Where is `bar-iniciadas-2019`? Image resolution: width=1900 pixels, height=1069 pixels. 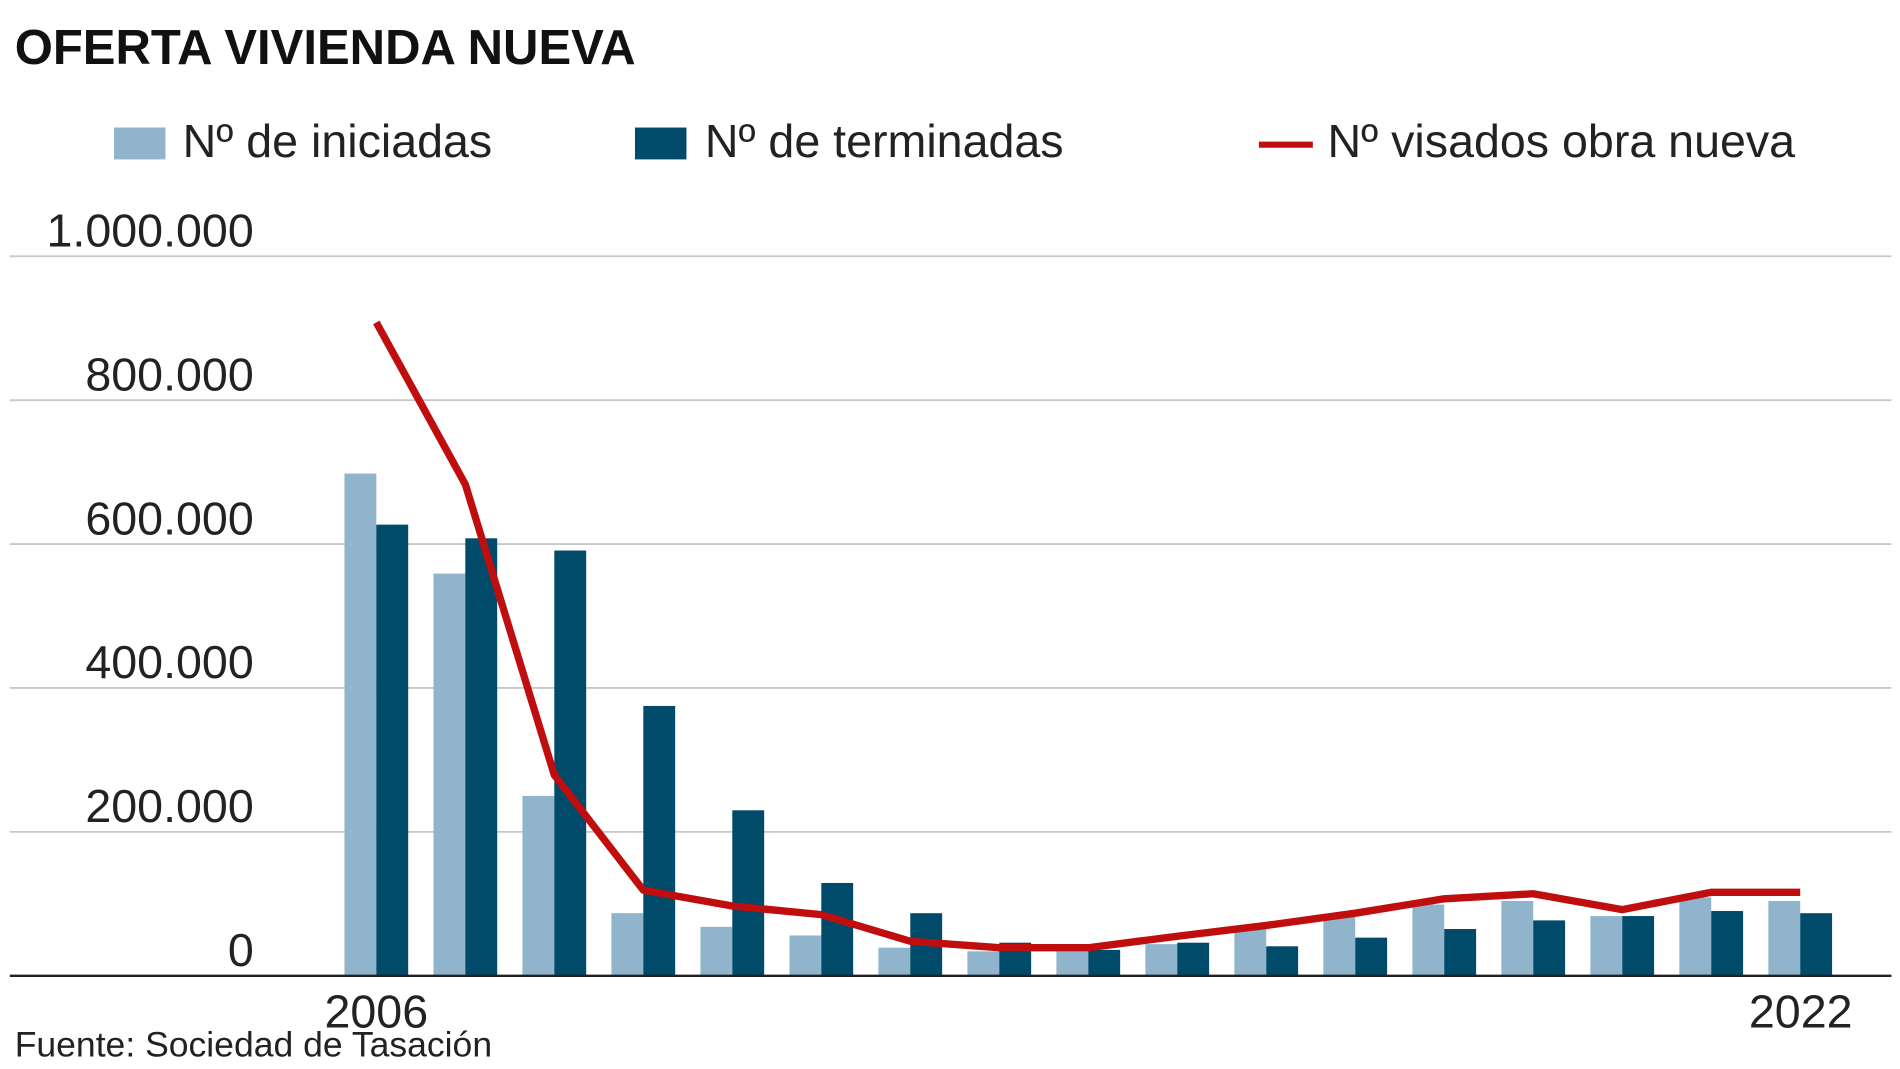
bar-iniciadas-2019 is located at coordinates (1517, 938).